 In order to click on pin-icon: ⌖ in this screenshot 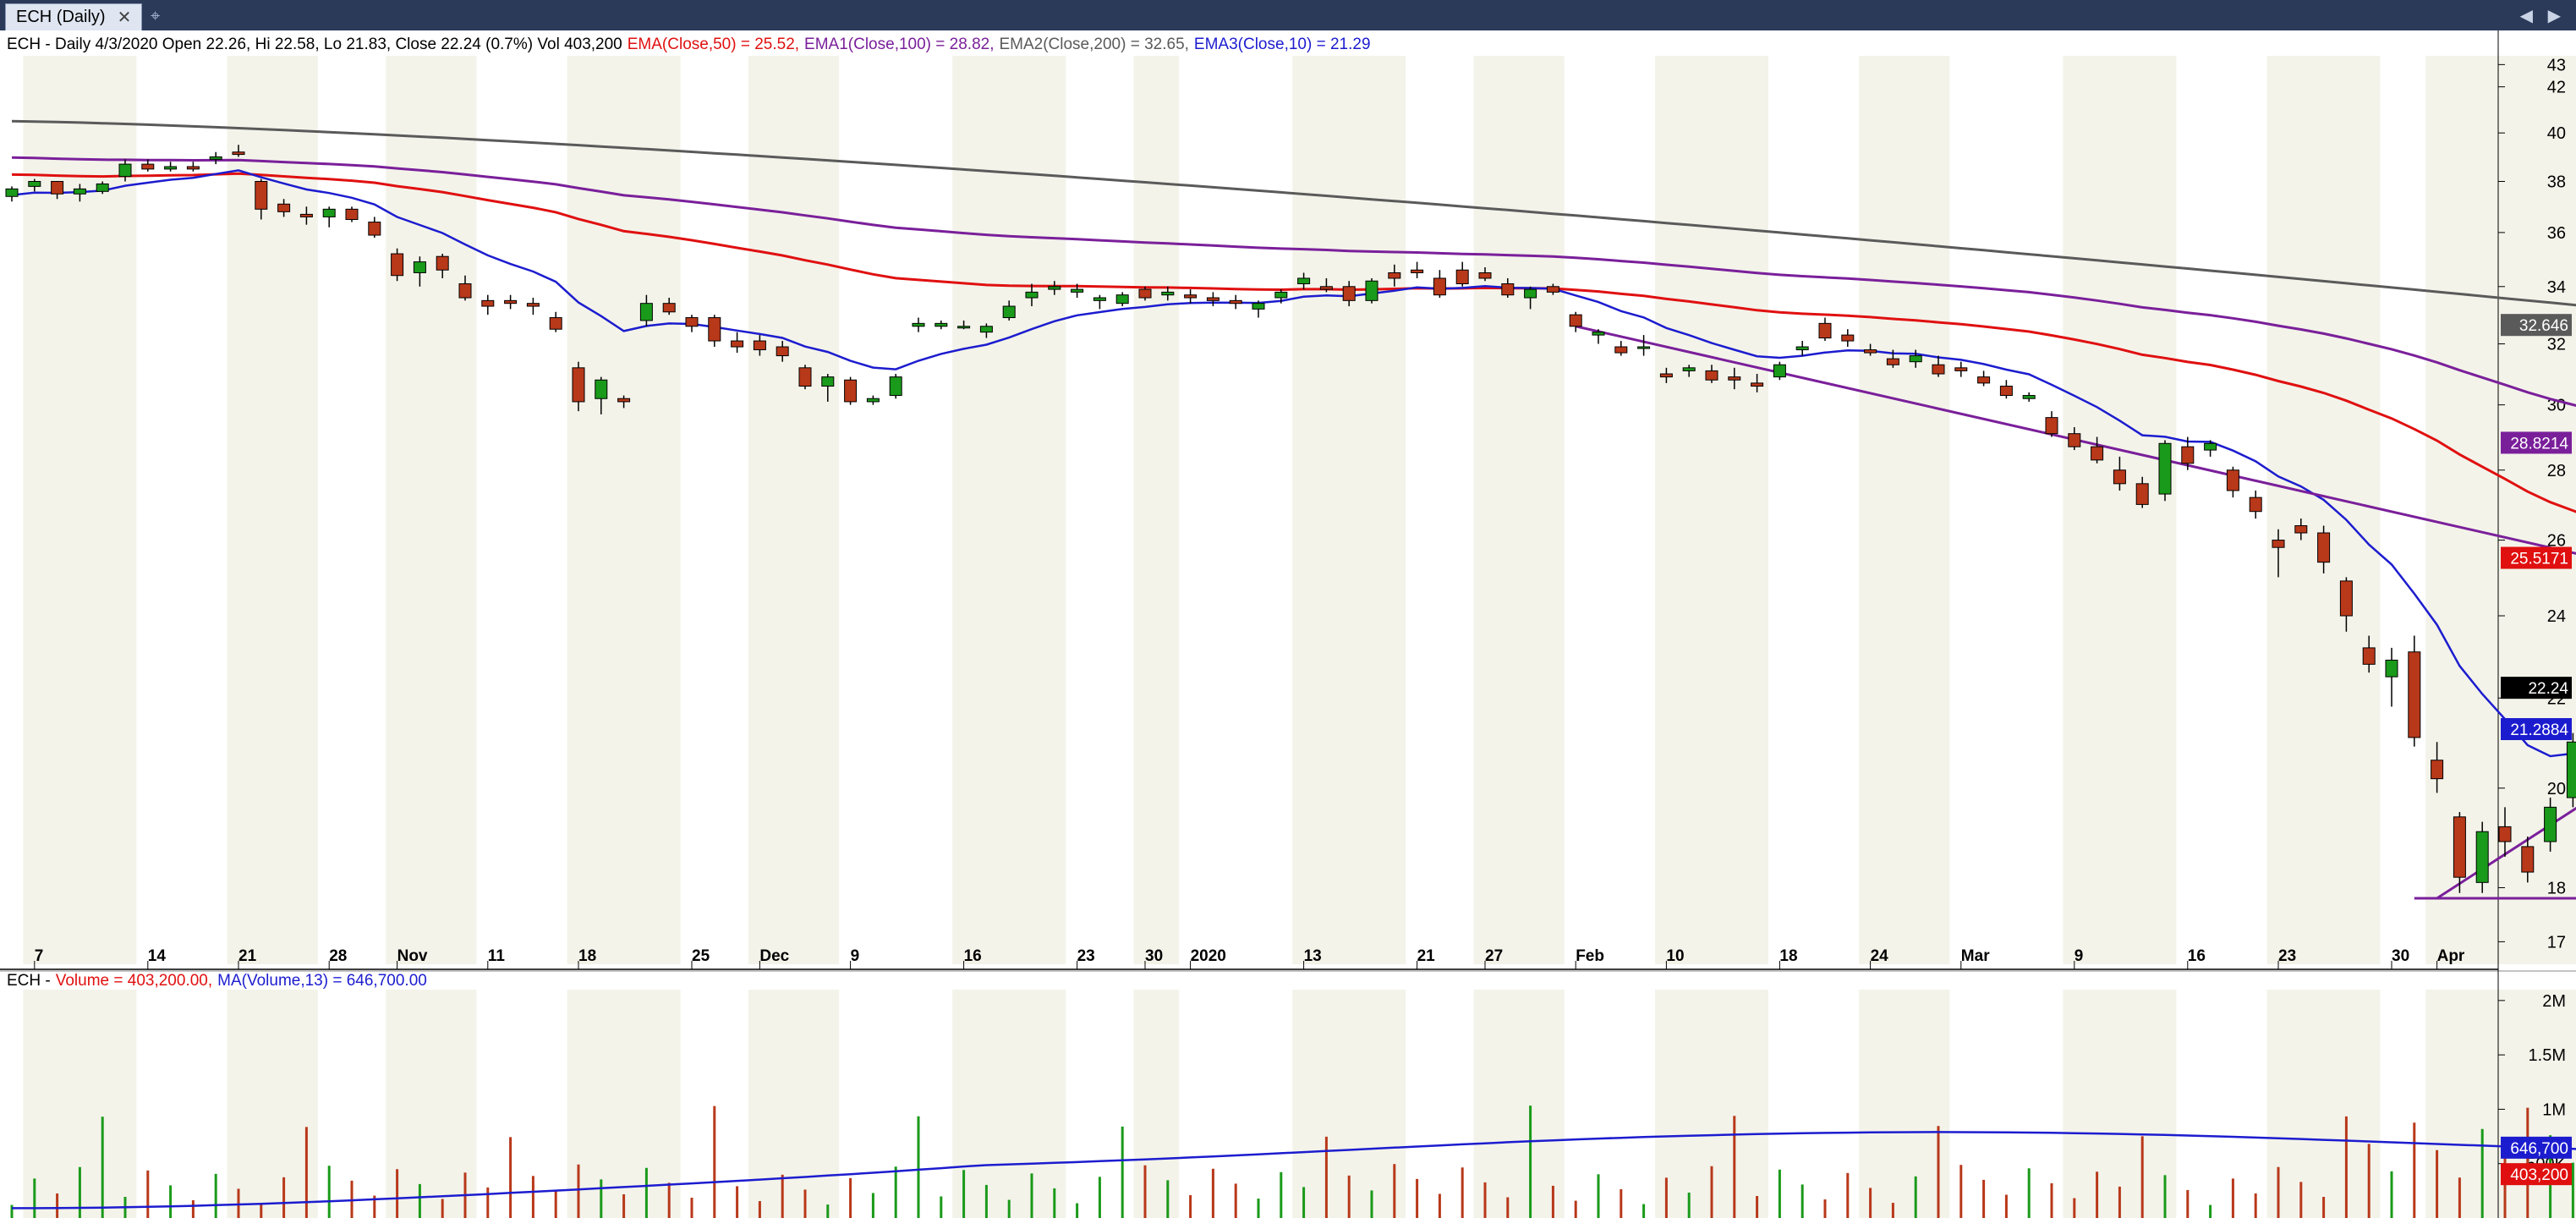, I will do `click(156, 16)`.